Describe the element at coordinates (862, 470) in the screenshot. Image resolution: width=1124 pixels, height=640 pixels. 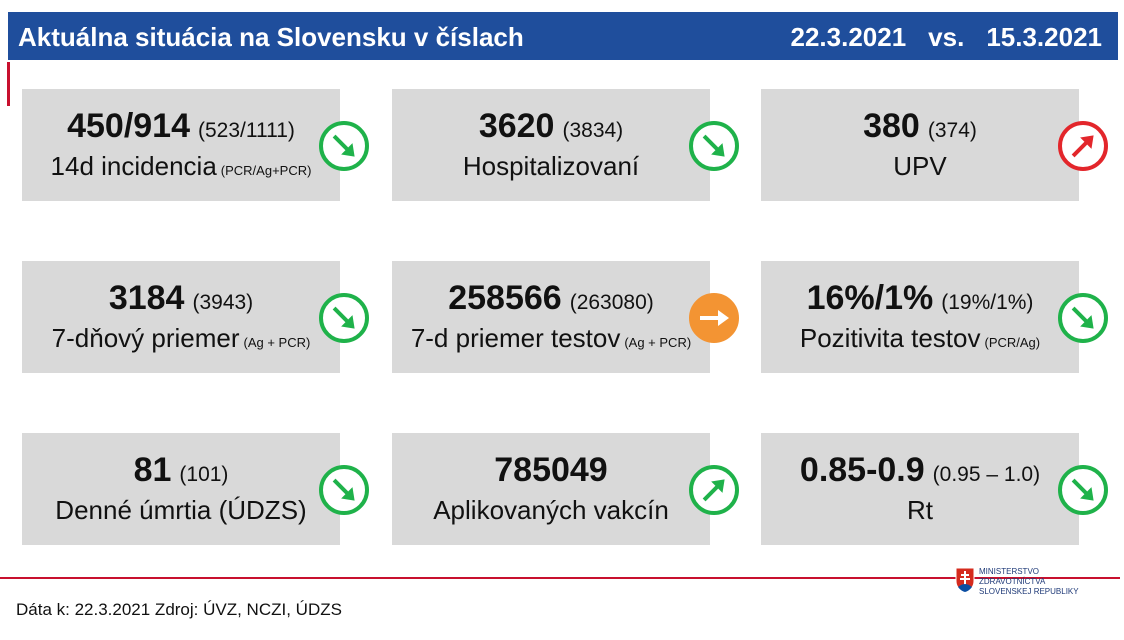
I see `card-value: 0.85-0.9` at that location.